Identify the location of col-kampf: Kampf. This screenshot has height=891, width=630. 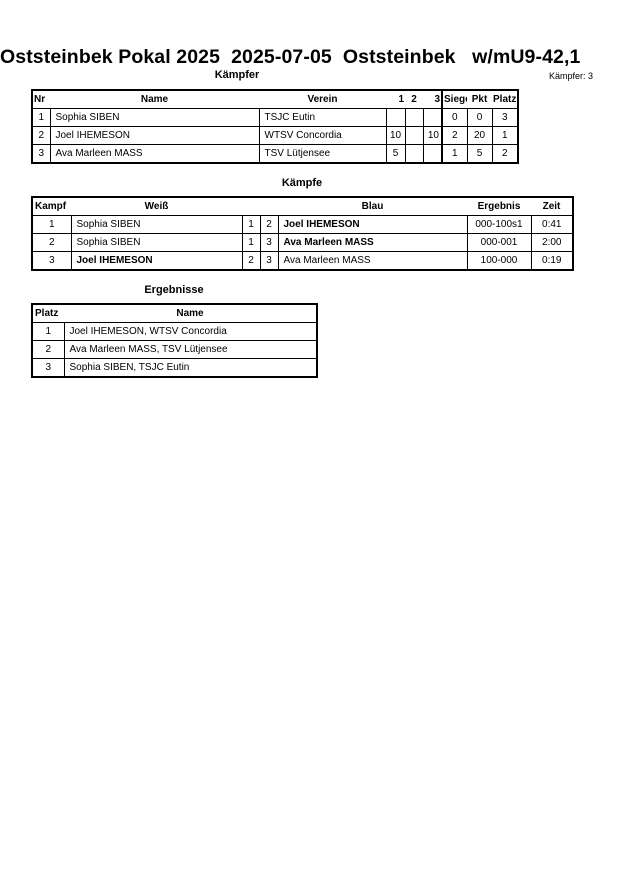
(51, 206).